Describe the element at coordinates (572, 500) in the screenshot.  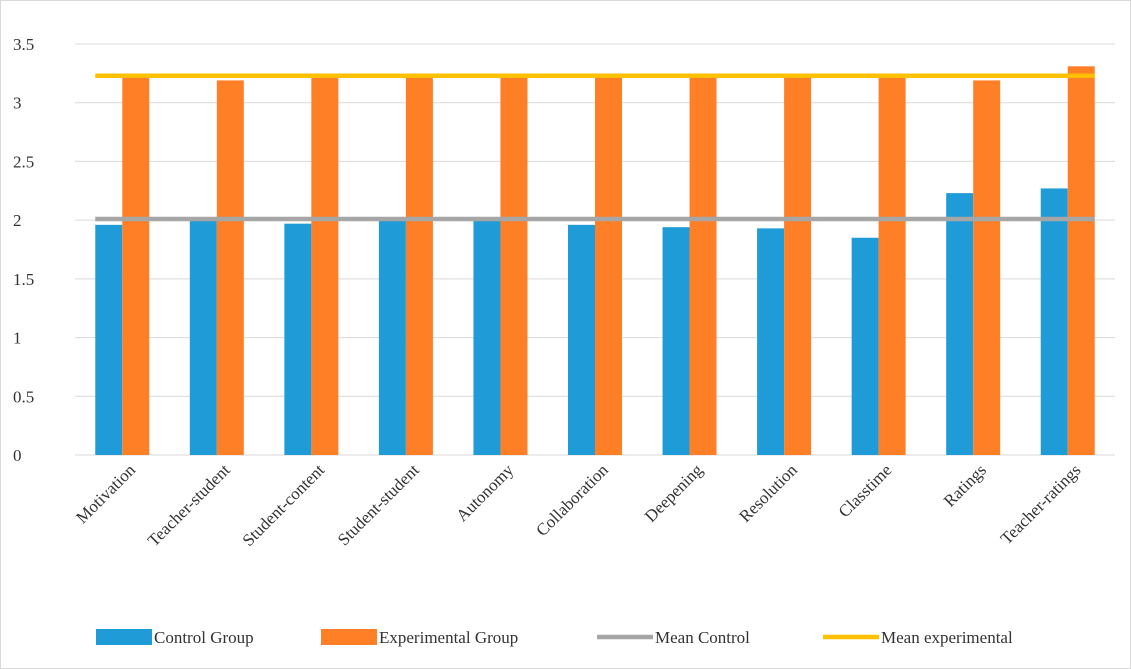
I see `category-label-collaboration: Collaboration` at that location.